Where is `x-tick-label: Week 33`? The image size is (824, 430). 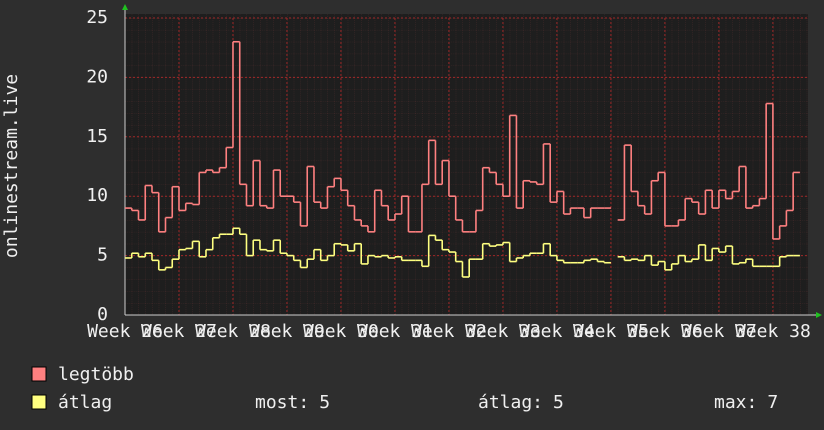 x-tick-label: Week 33 is located at coordinates (503, 331).